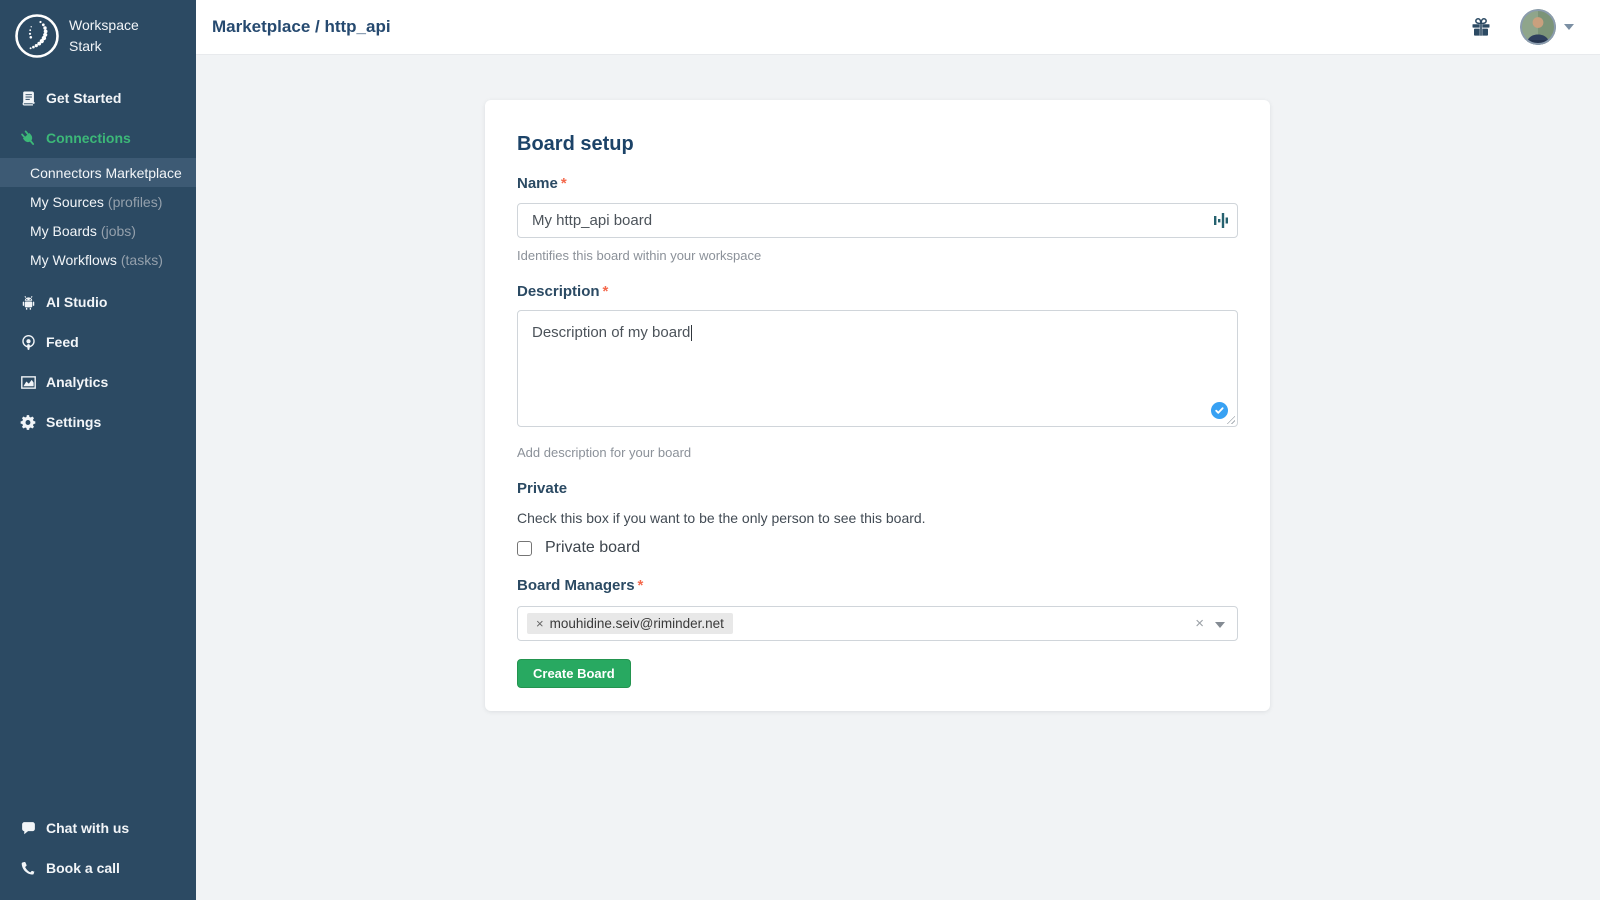  What do you see at coordinates (542, 183) in the screenshot?
I see `name-label: Name *` at bounding box center [542, 183].